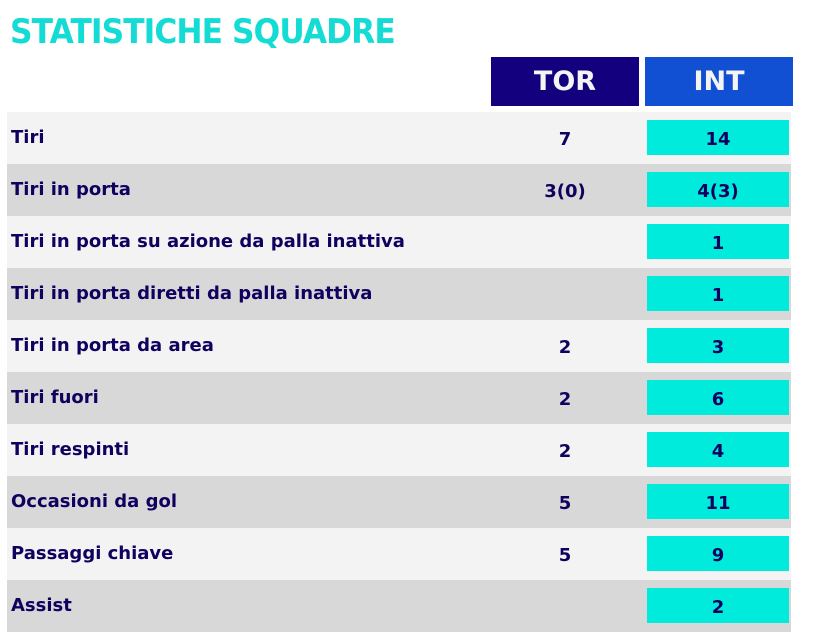  Describe the element at coordinates (399, 346) in the screenshot. I see `table-row: Tiri in porta da area 2 3` at that location.